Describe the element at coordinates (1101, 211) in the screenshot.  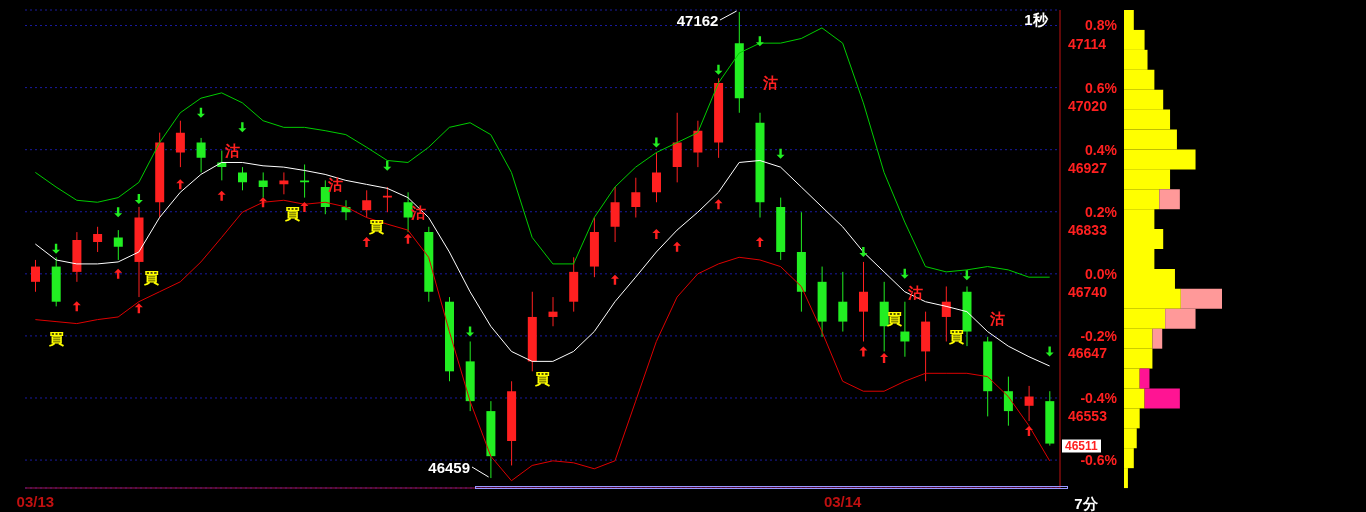
I see `y2-tick-label: 0.2%` at that location.